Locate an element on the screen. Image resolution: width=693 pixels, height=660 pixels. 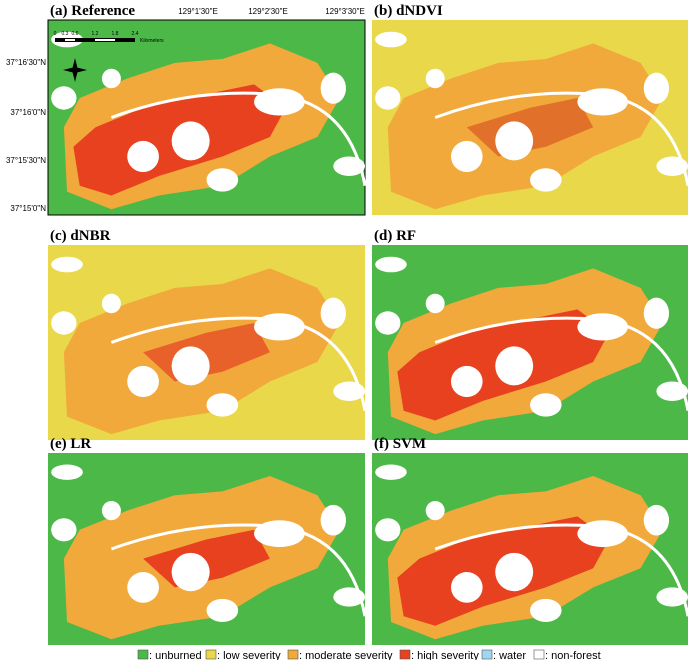
scale-tick-label: 0.3 is located at coordinates (65, 34).